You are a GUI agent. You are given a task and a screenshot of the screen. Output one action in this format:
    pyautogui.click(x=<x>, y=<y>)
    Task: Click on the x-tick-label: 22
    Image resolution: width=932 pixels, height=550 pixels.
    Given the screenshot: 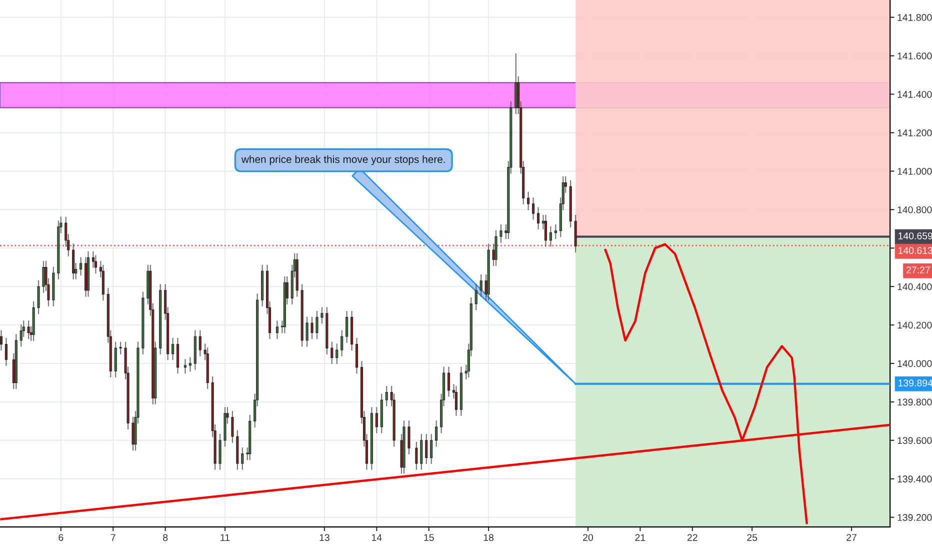 What is the action you would take?
    pyautogui.click(x=692, y=537)
    